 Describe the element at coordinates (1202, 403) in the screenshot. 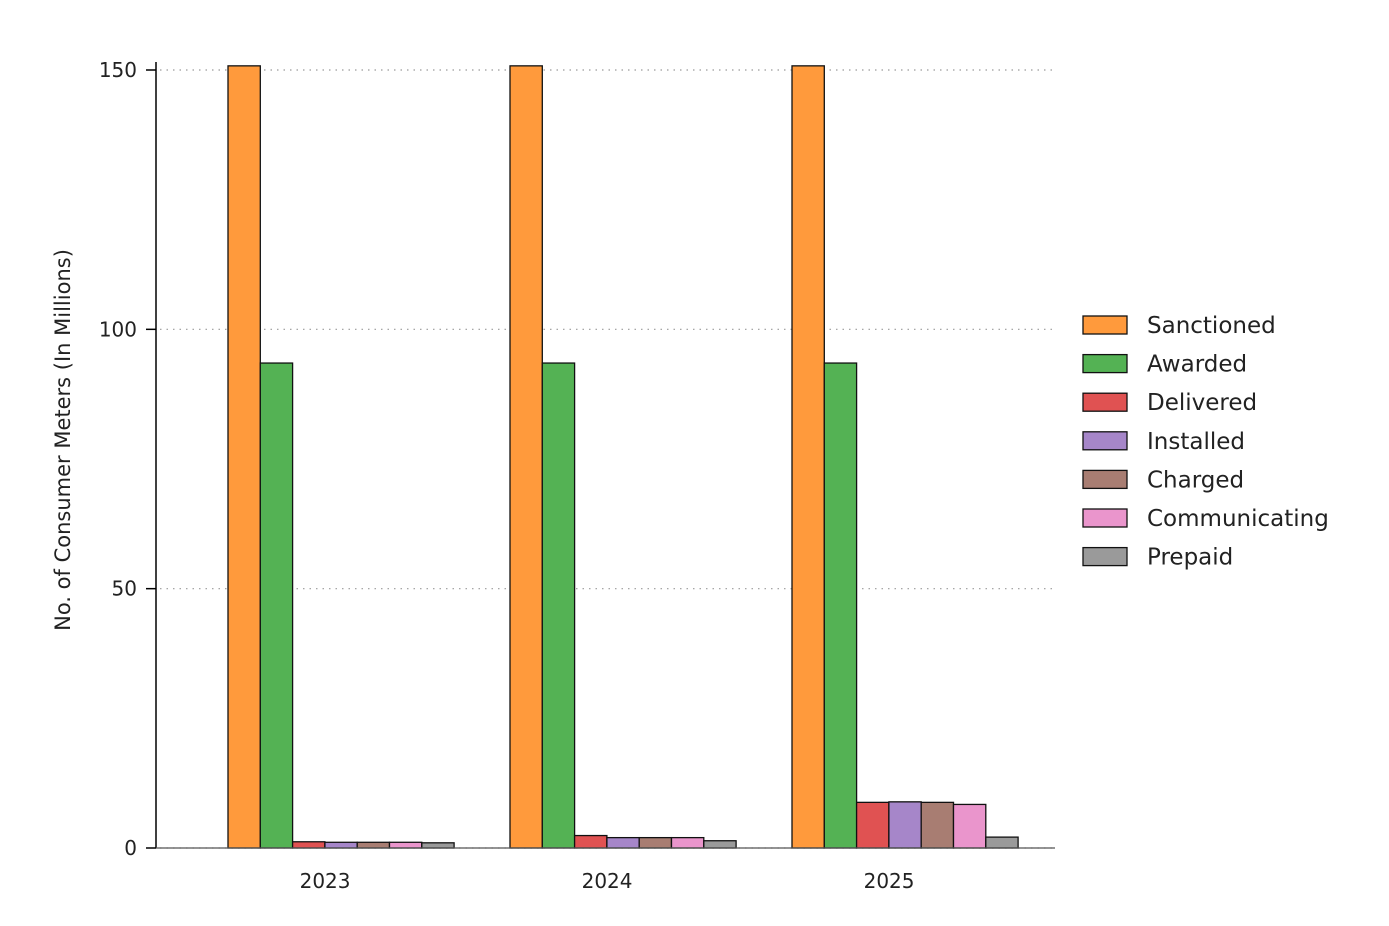

I see `legend-label: Delivered` at that location.